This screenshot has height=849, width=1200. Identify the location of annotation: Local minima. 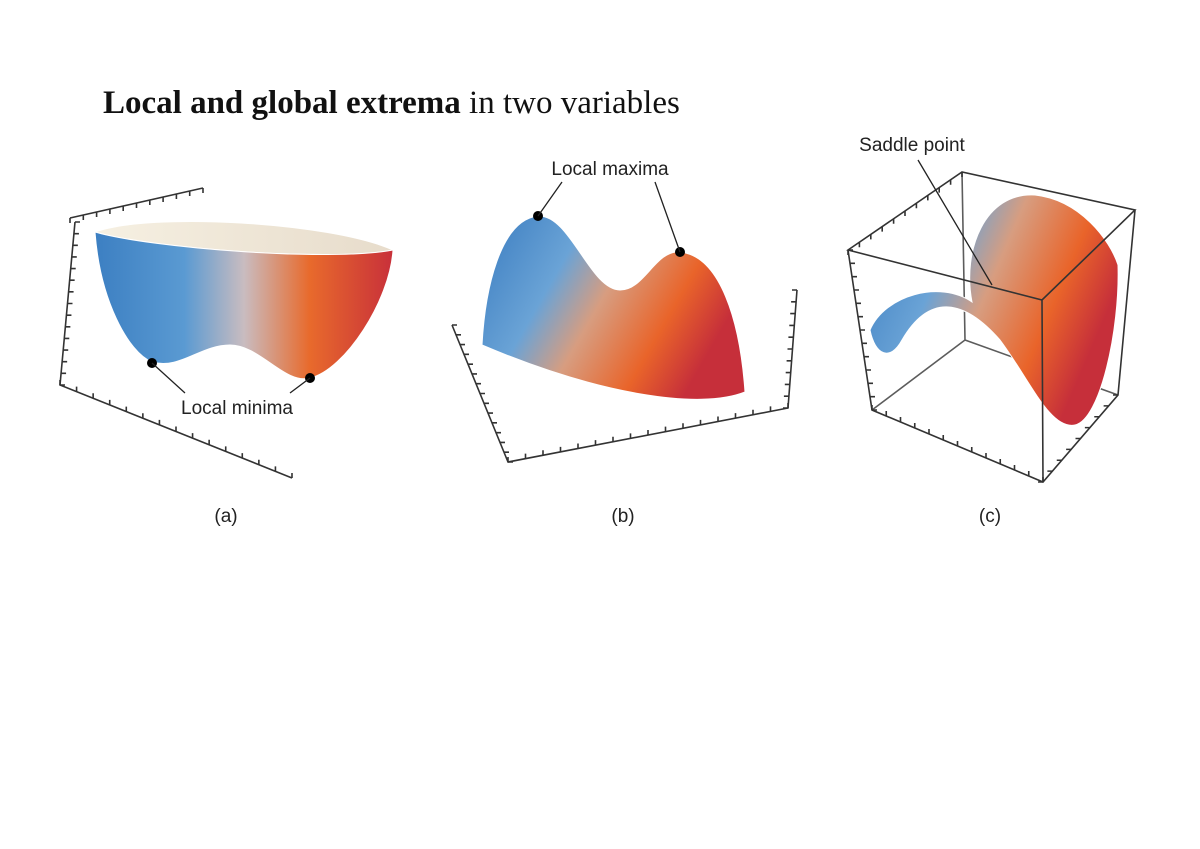
(237, 408).